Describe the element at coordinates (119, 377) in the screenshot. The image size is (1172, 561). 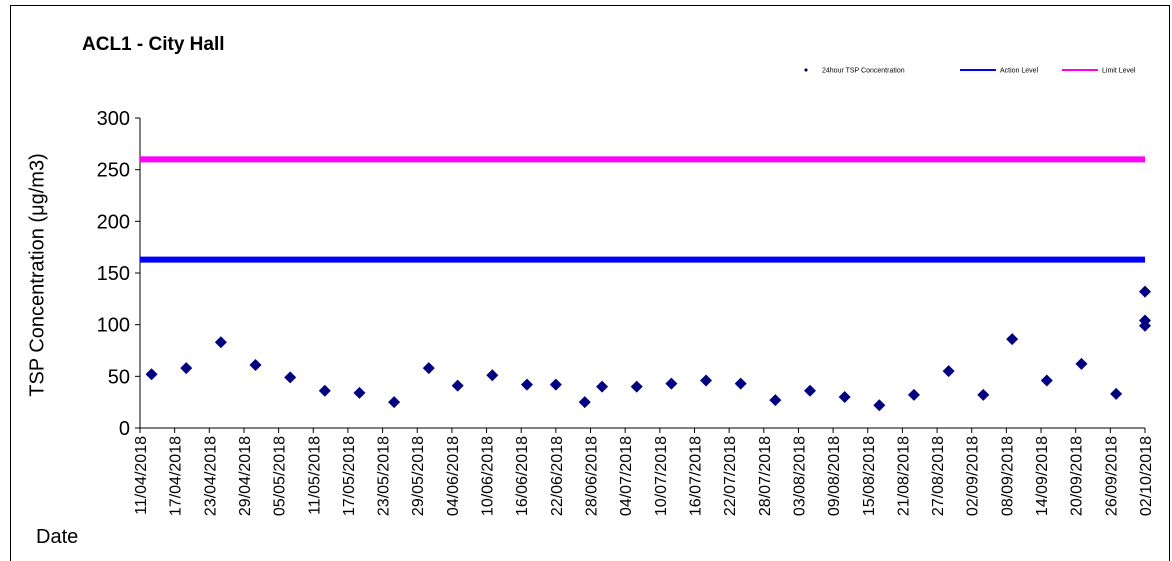
I see `y-tick-label: 50` at that location.